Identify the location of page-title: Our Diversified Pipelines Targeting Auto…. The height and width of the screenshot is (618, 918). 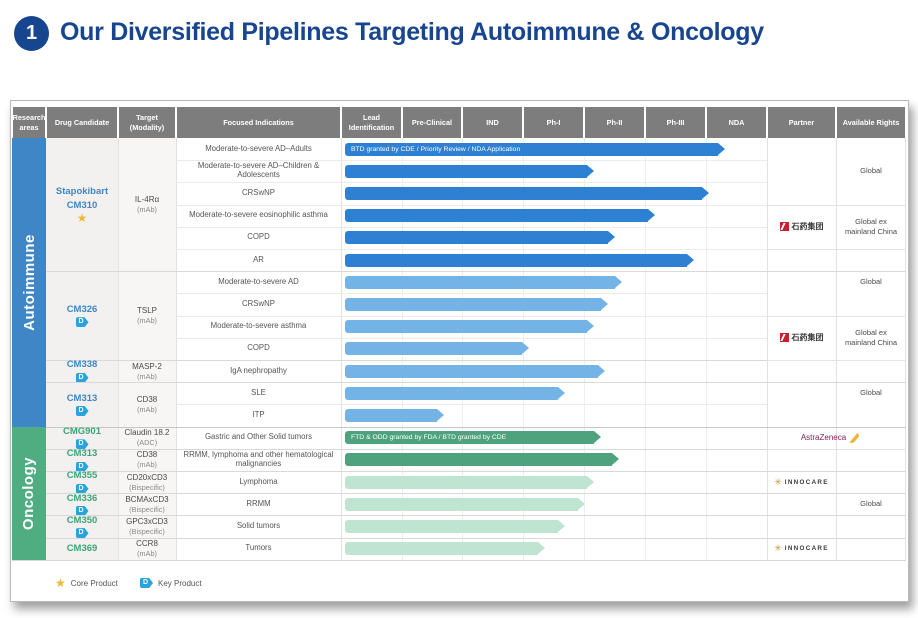
(412, 32).